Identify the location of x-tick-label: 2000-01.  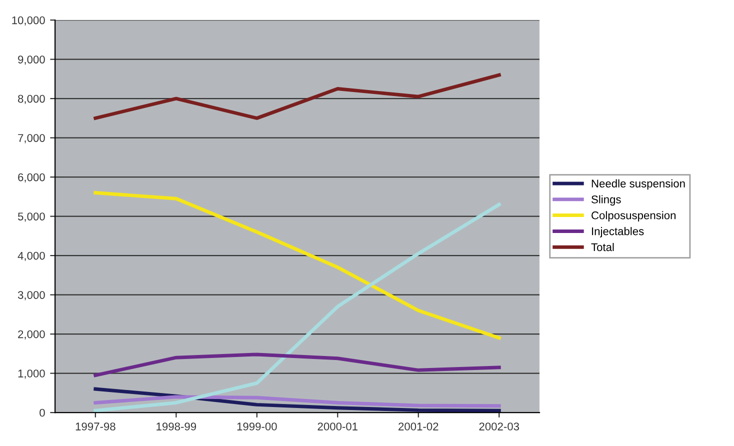
(338, 426).